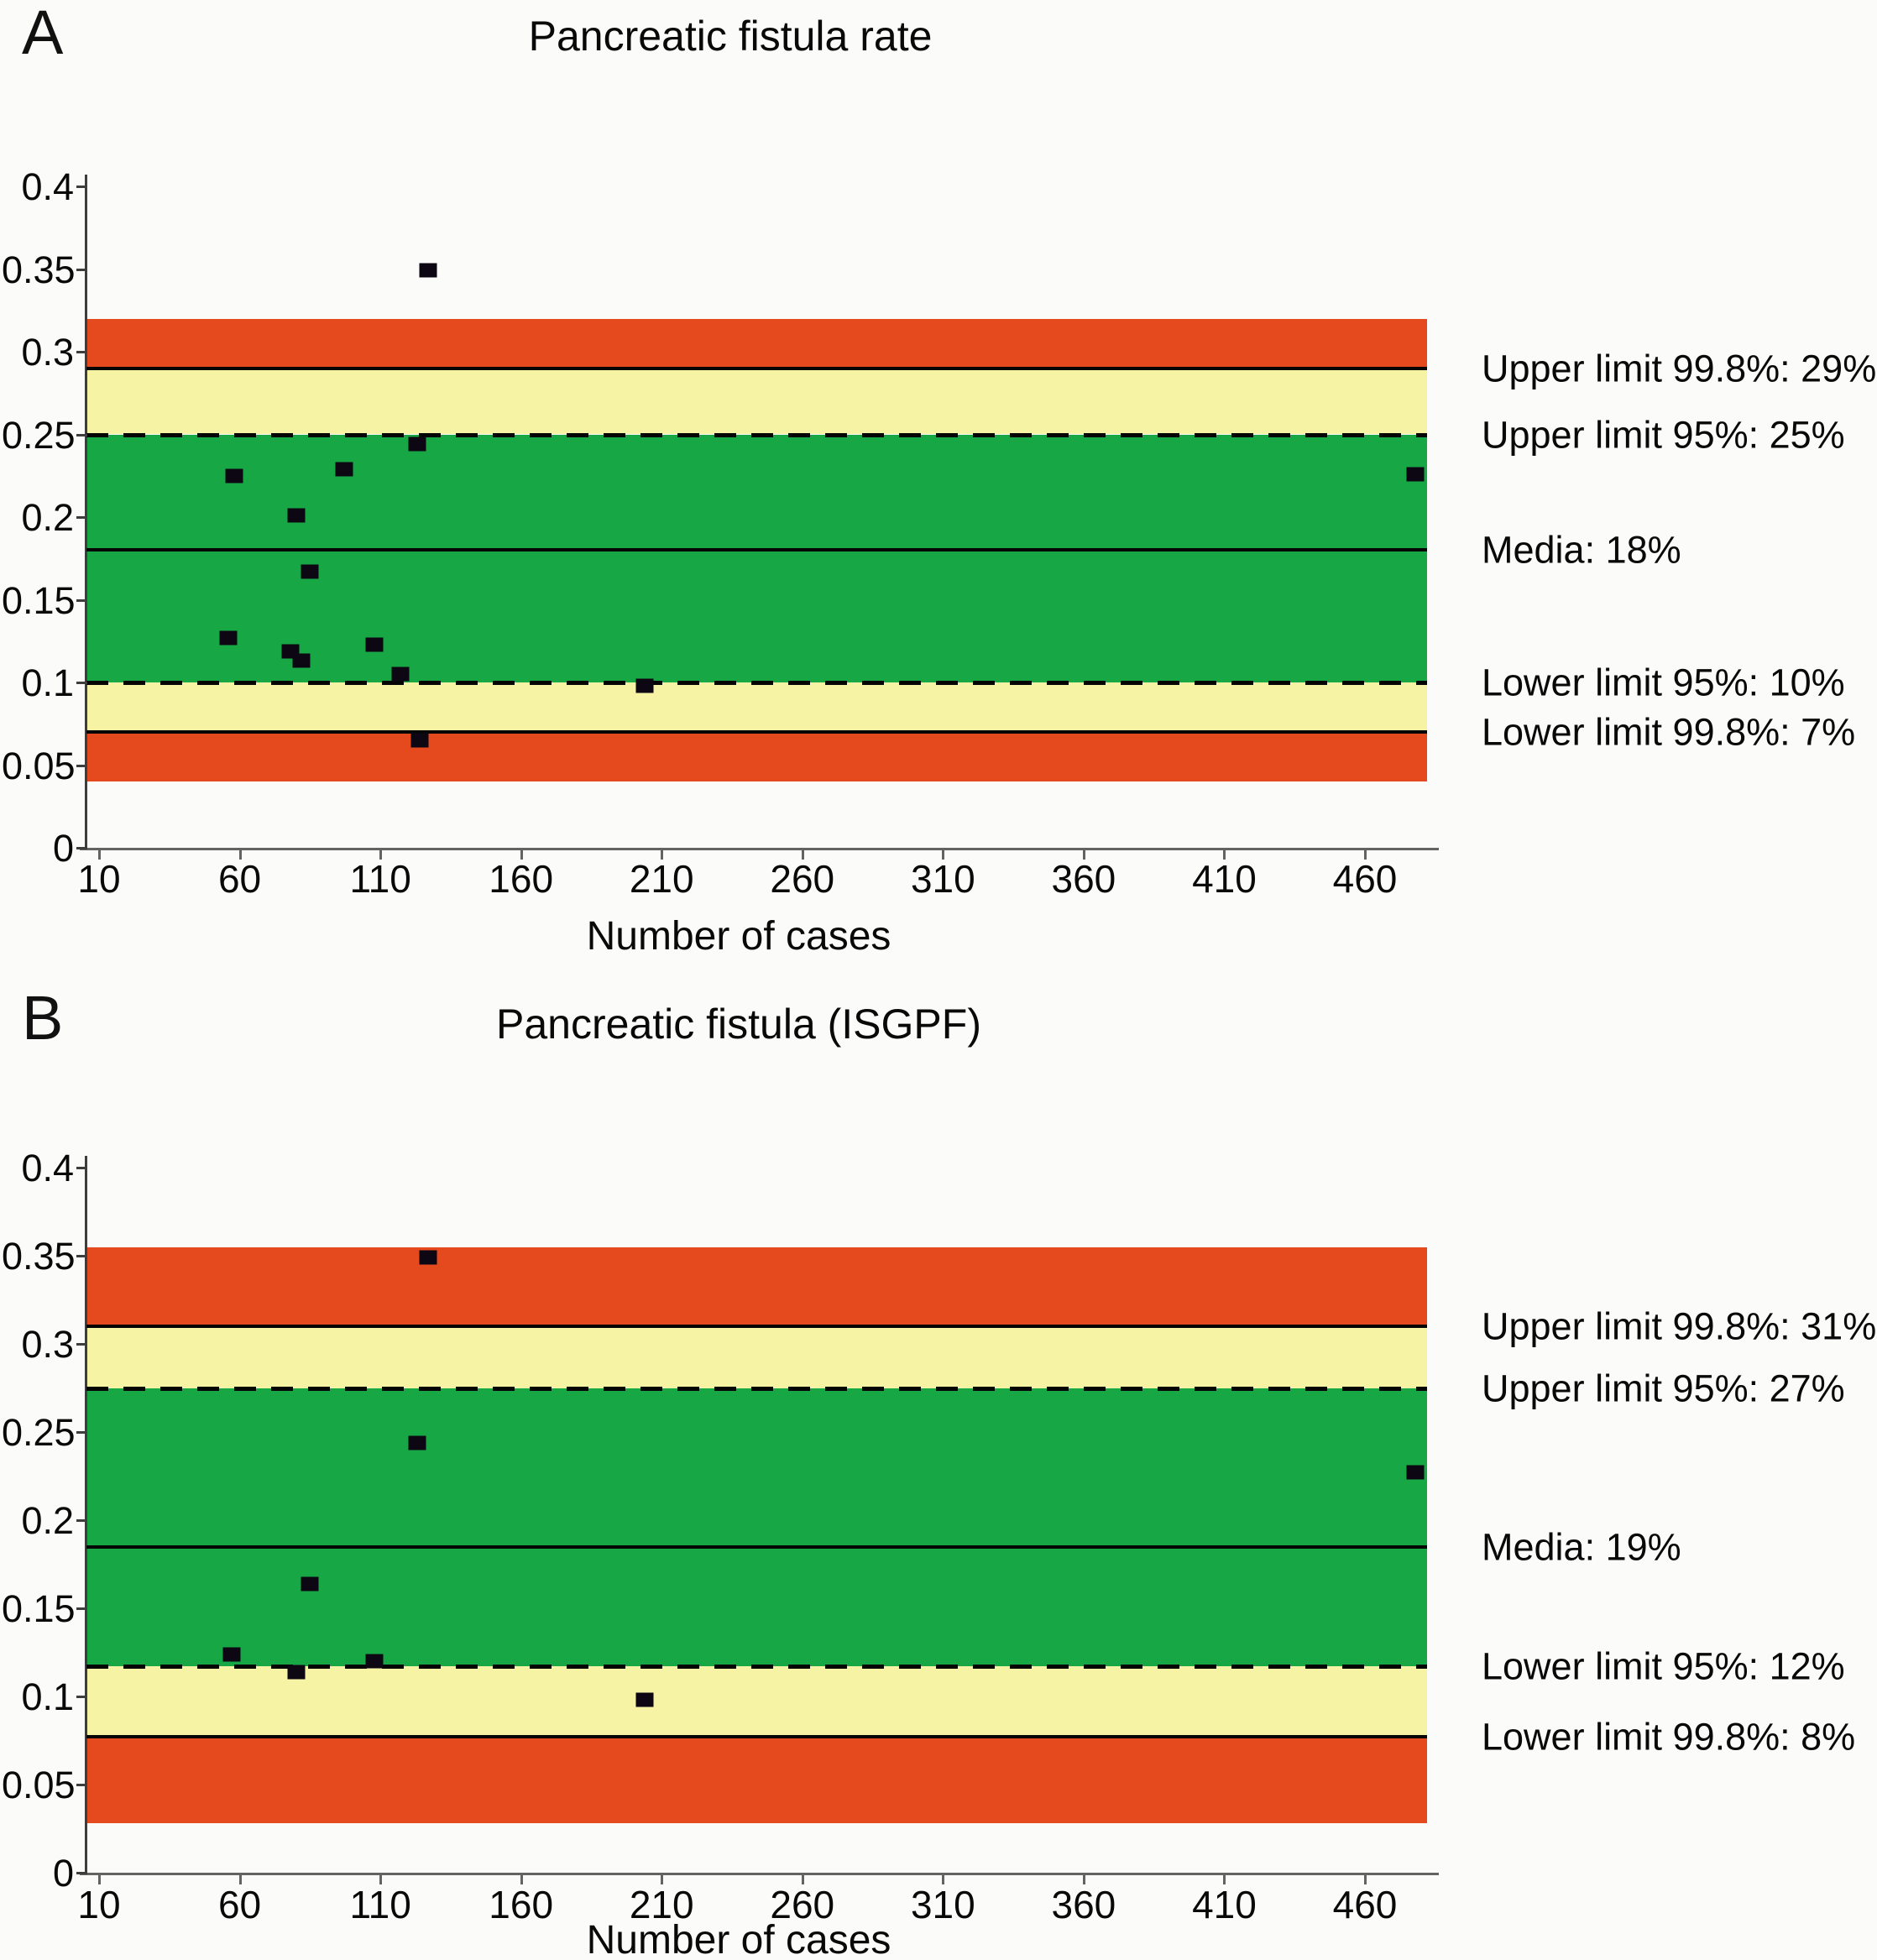 The height and width of the screenshot is (1960, 1877). What do you see at coordinates (1663, 682) in the screenshot?
I see `annotation-label: Lower limit 95%: 10%` at bounding box center [1663, 682].